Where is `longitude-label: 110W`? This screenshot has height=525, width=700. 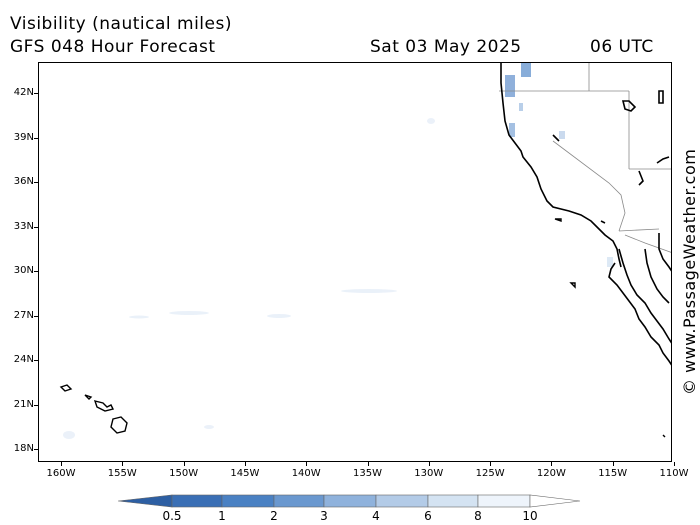 longitude-label: 110W is located at coordinates (674, 473).